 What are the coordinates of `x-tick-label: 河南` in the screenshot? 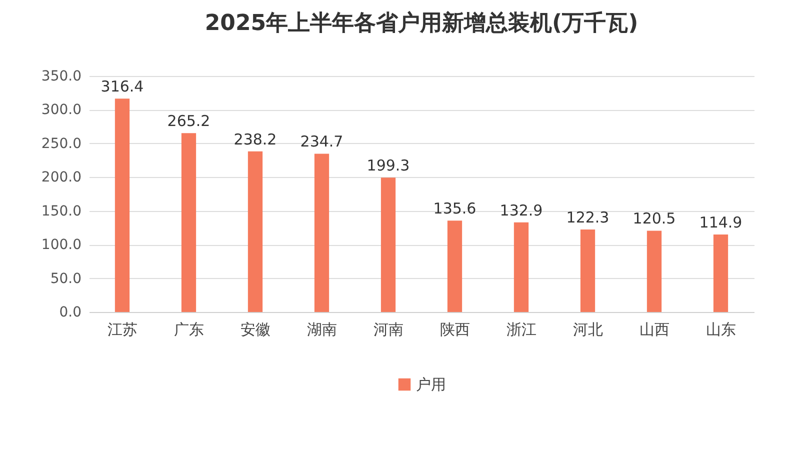 It's located at (388, 330).